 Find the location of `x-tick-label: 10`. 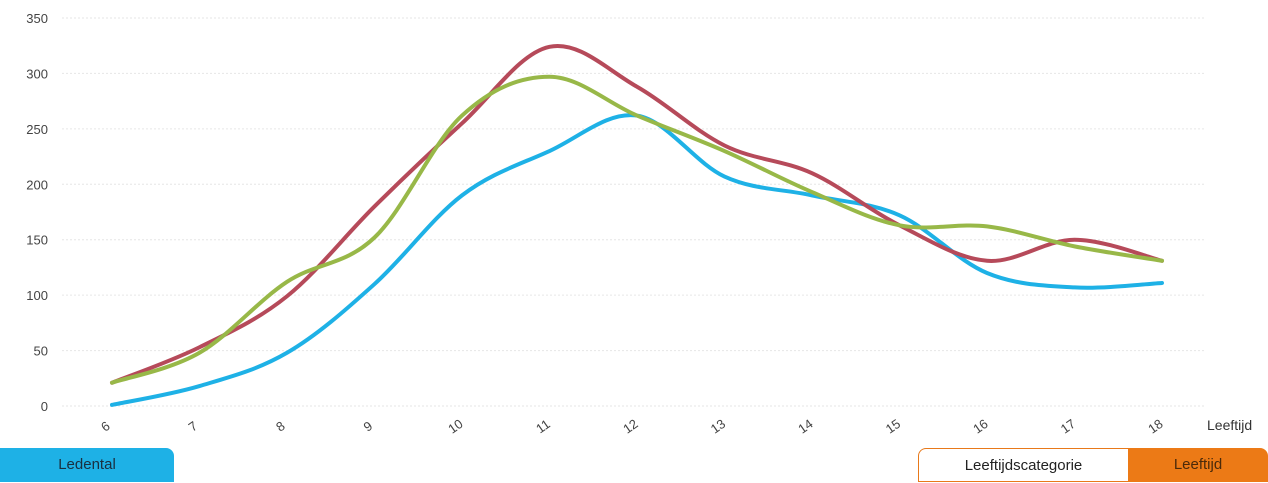

x-tick-label: 10 is located at coordinates (455, 426).